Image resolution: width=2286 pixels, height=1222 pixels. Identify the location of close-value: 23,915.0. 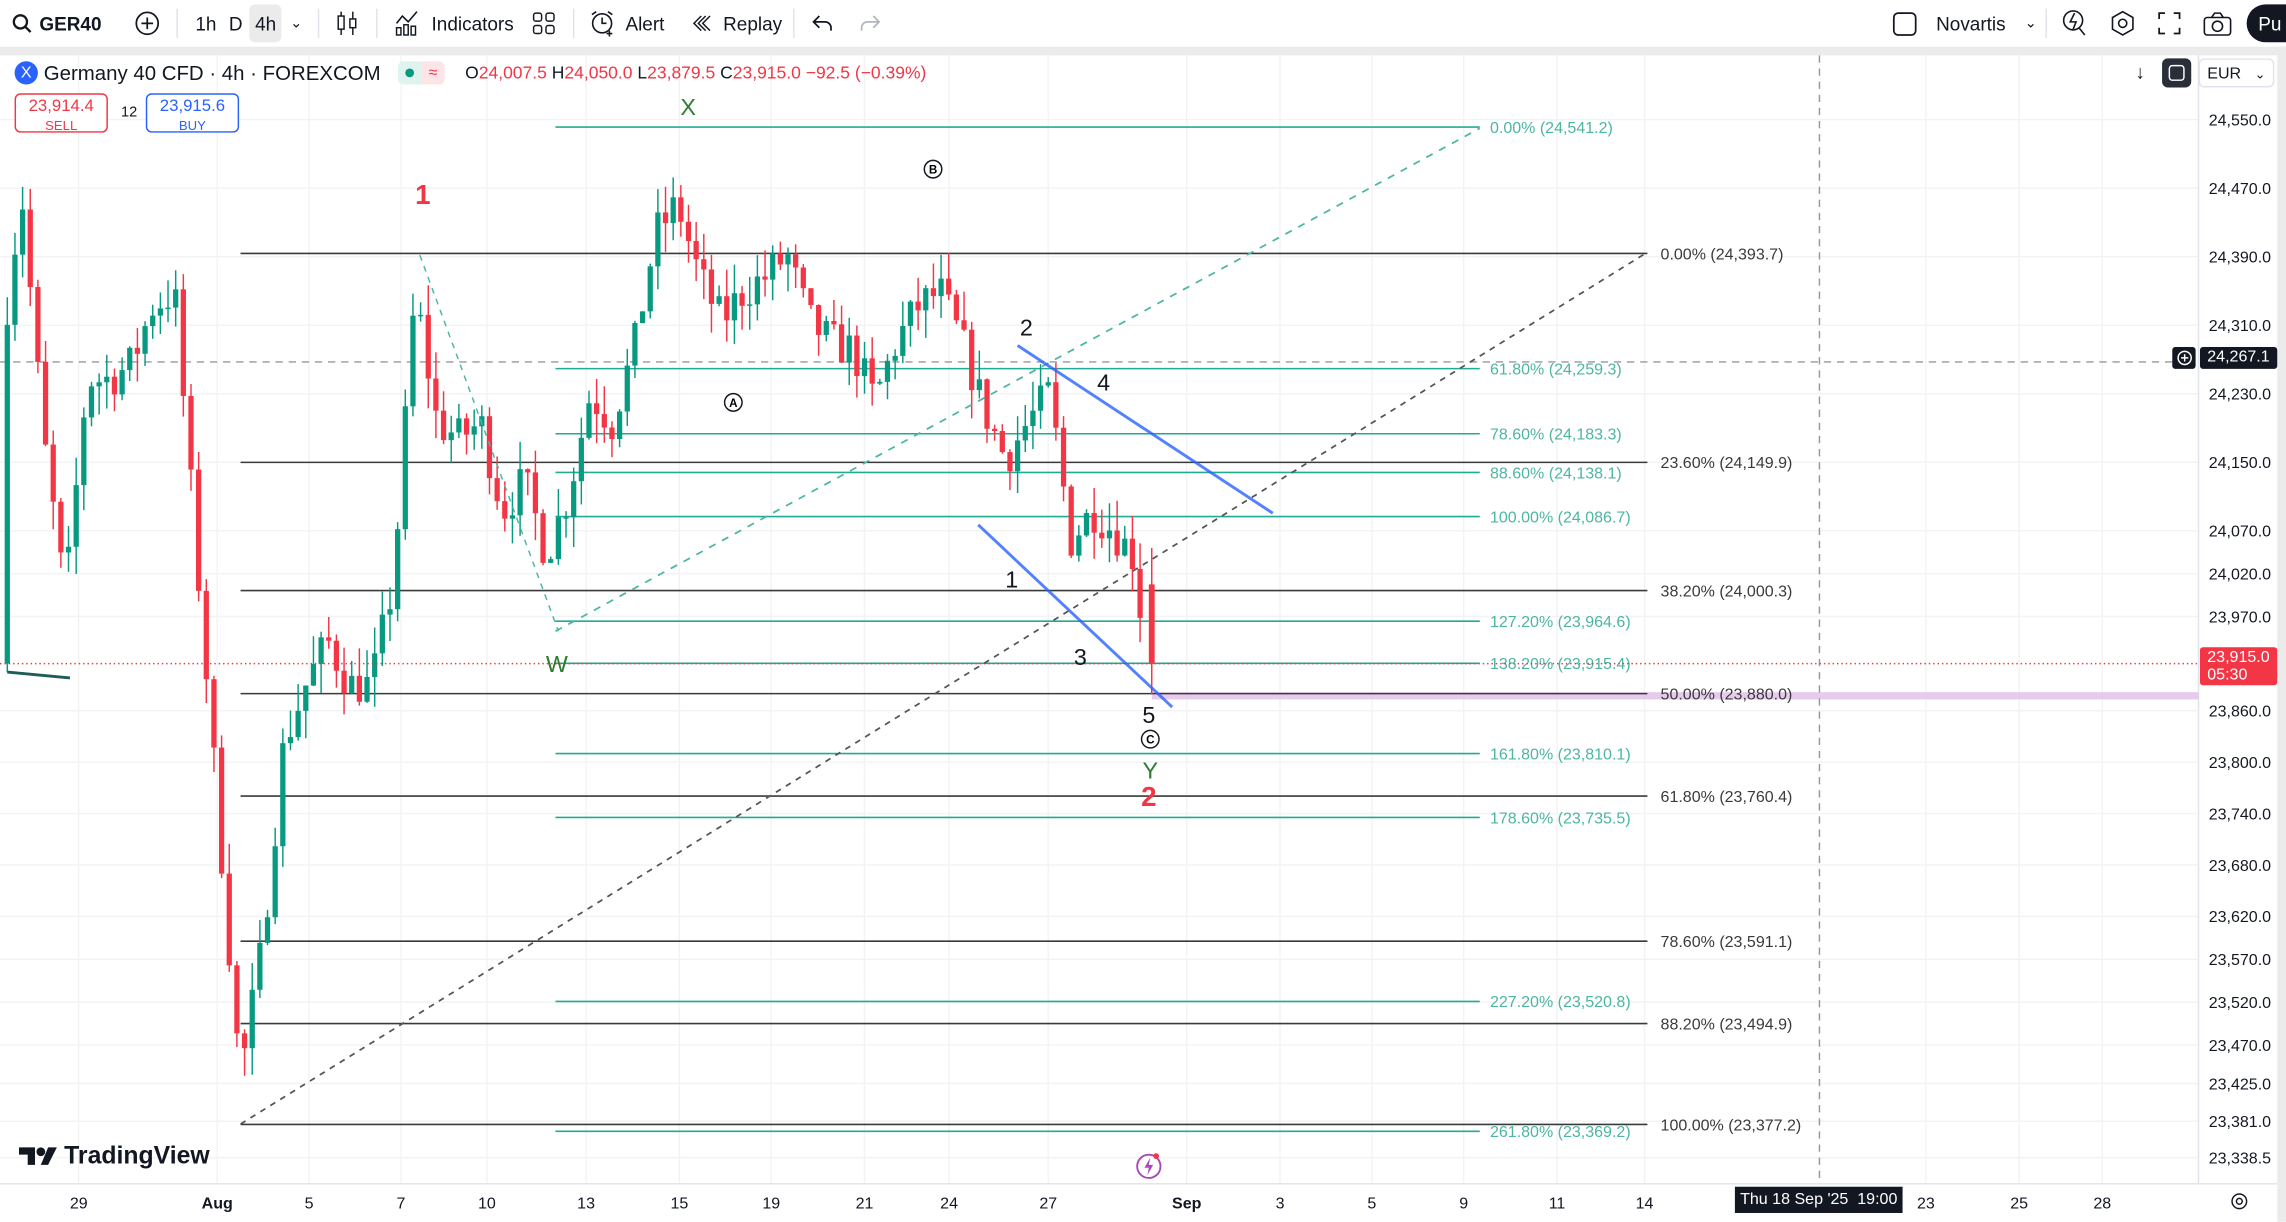
(766, 73).